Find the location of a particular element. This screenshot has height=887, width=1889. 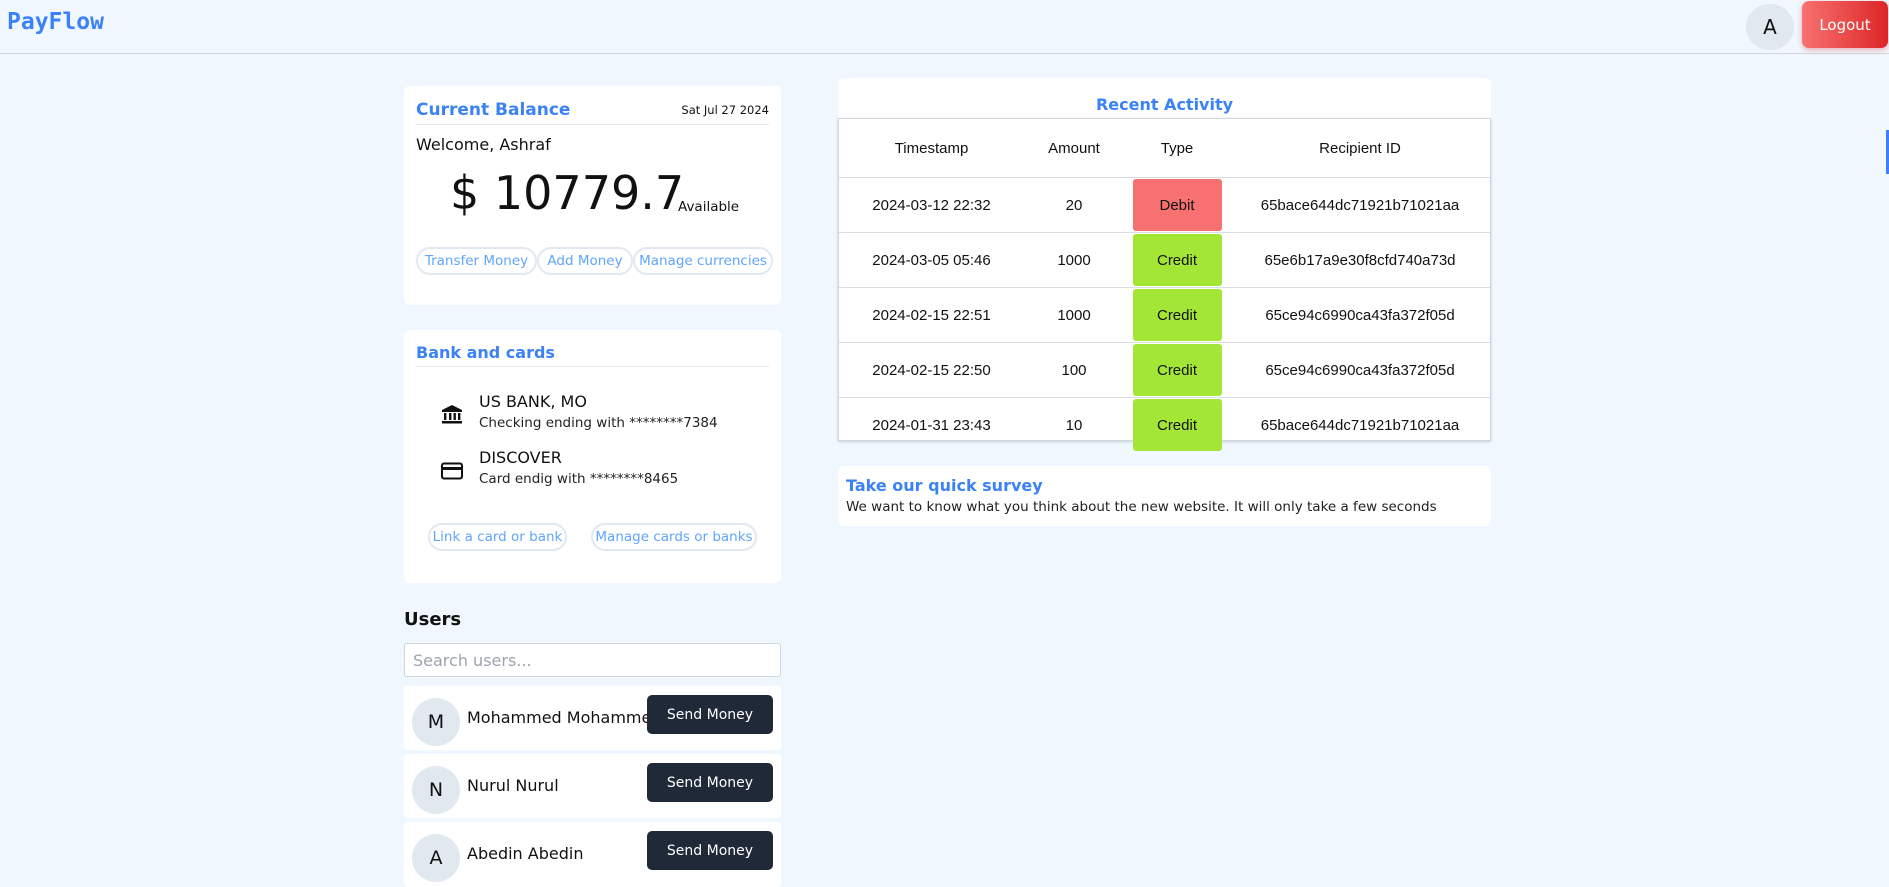

user-list-item: A Abedin Abedin Send Money is located at coordinates (592, 854).